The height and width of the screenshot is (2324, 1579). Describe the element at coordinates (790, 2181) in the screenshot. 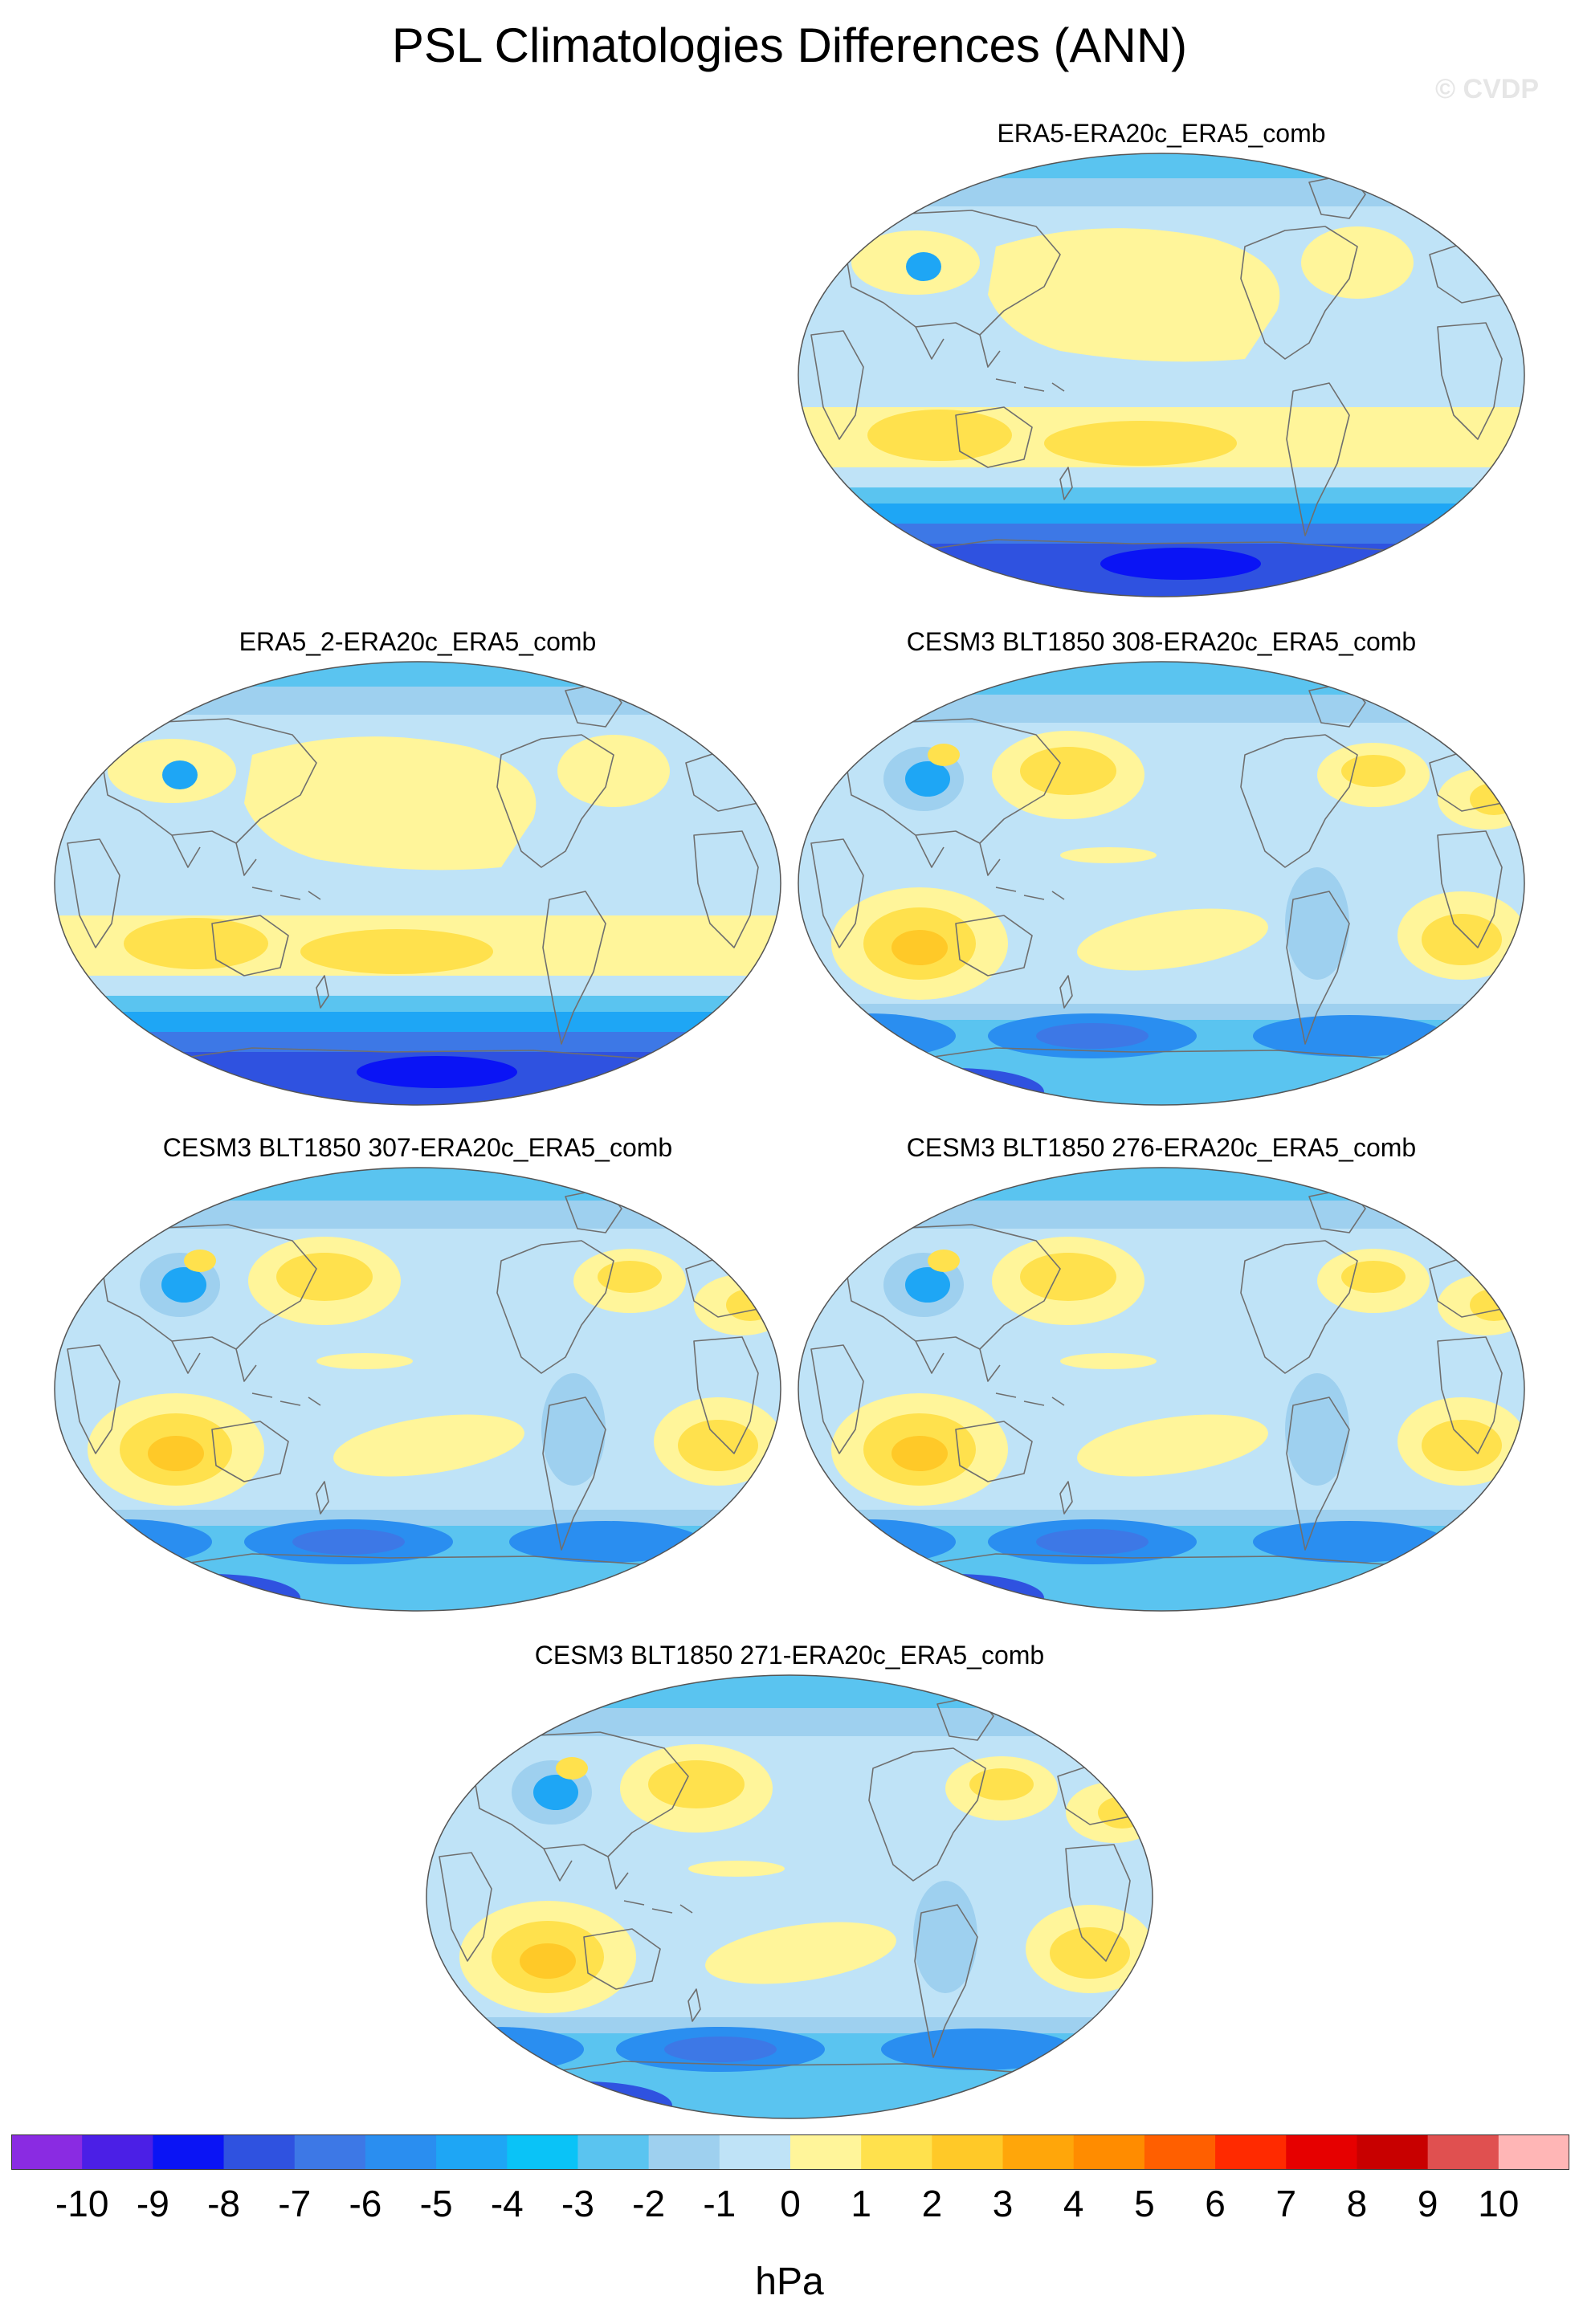

I see `colorbar: -10 -9 -8 -7 -6 -5 -4 -3 -2 -1 0 1 2 3 4 5 6 7 8 9 10` at that location.